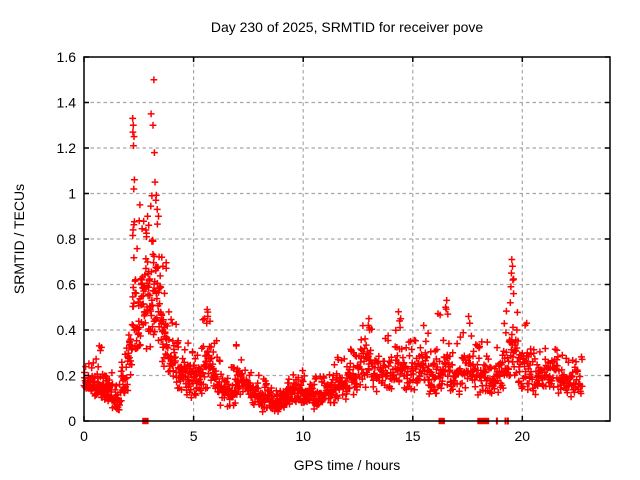 Image resolution: width=640 pixels, height=480 pixels. What do you see at coordinates (67, 57) in the screenshot?
I see `y-tick-label: 1.6` at bounding box center [67, 57].